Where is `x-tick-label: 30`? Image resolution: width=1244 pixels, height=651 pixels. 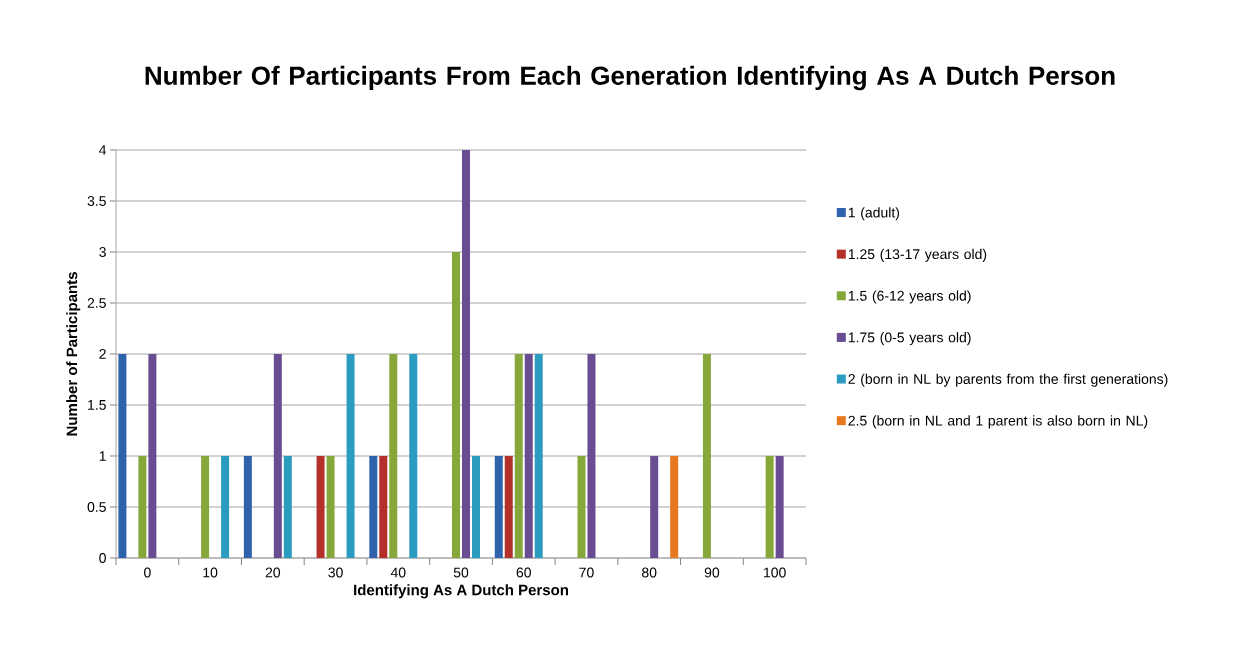 x-tick-label: 30 is located at coordinates (335, 572).